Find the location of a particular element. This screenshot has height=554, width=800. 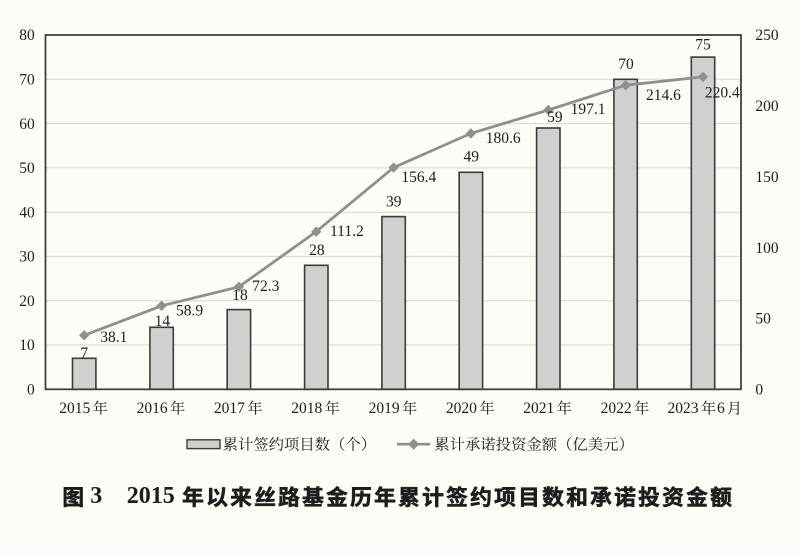

svg-text: 10 is located at coordinates (27, 345).